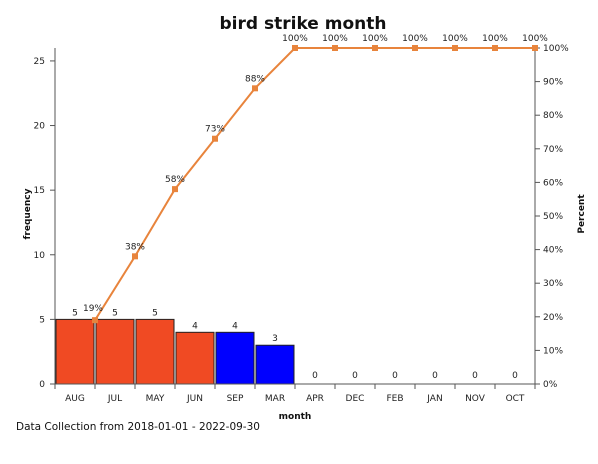  What do you see at coordinates (155, 399) in the screenshot?
I see `x-tick-label: MAY` at bounding box center [155, 399].